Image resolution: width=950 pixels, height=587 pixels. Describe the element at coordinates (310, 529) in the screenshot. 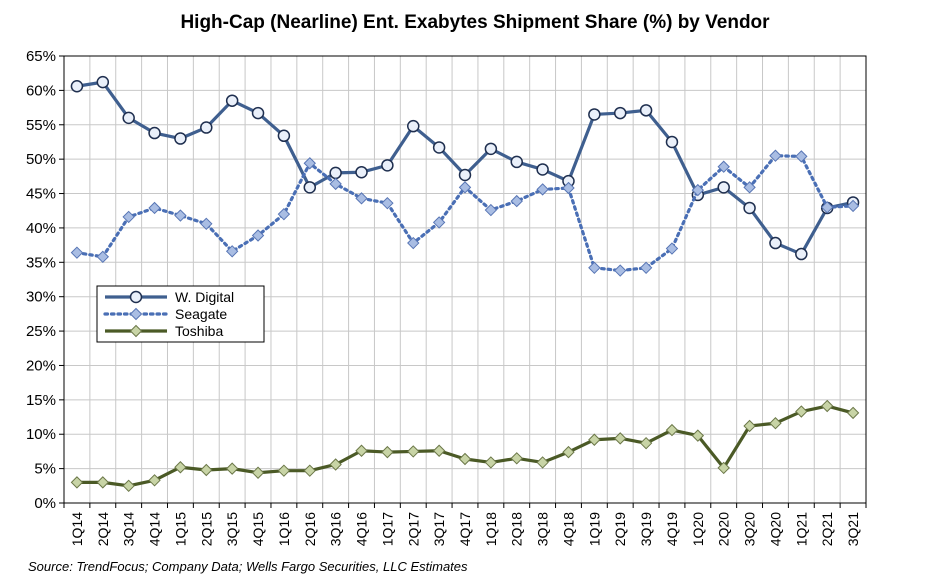

I see `x-tick-label: 2Q16` at that location.